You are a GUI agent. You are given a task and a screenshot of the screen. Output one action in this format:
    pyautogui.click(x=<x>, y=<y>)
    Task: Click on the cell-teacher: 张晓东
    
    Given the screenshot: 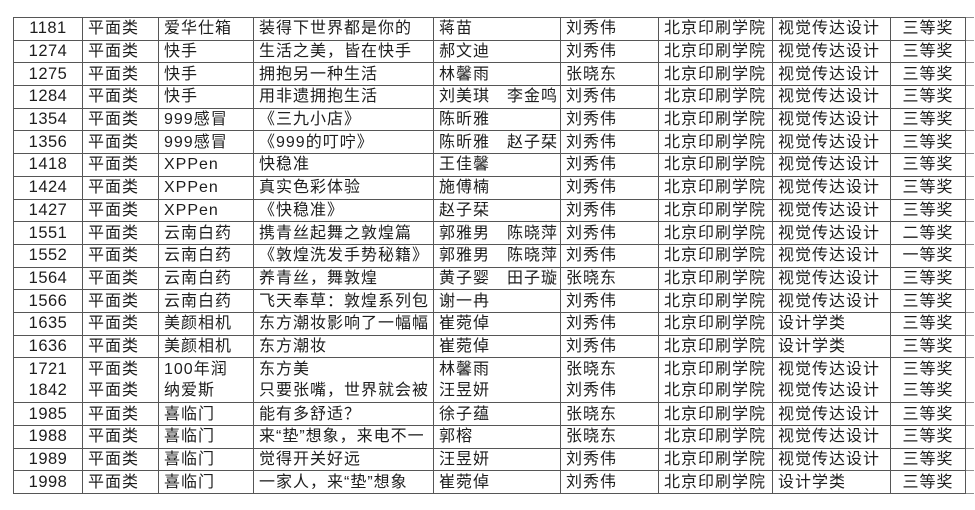 What is the action you would take?
    pyautogui.click(x=609, y=278)
    